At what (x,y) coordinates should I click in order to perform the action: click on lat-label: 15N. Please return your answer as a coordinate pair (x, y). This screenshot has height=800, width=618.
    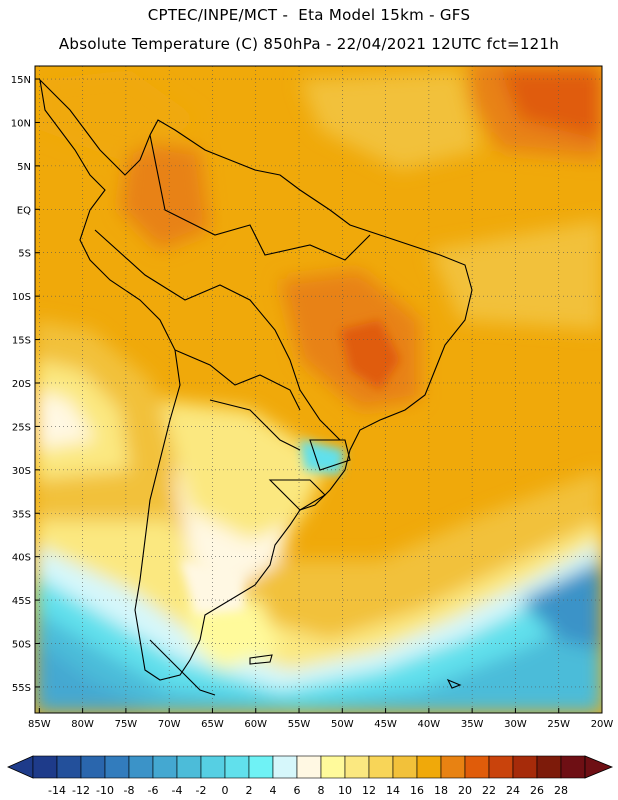
    Looking at the image, I should click on (21, 80).